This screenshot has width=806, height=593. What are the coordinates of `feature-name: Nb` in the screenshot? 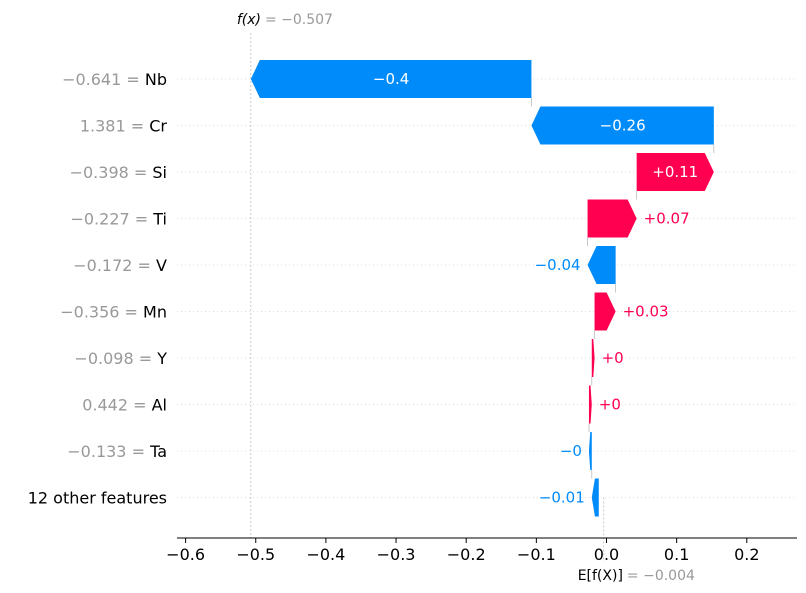 It's located at (156, 79).